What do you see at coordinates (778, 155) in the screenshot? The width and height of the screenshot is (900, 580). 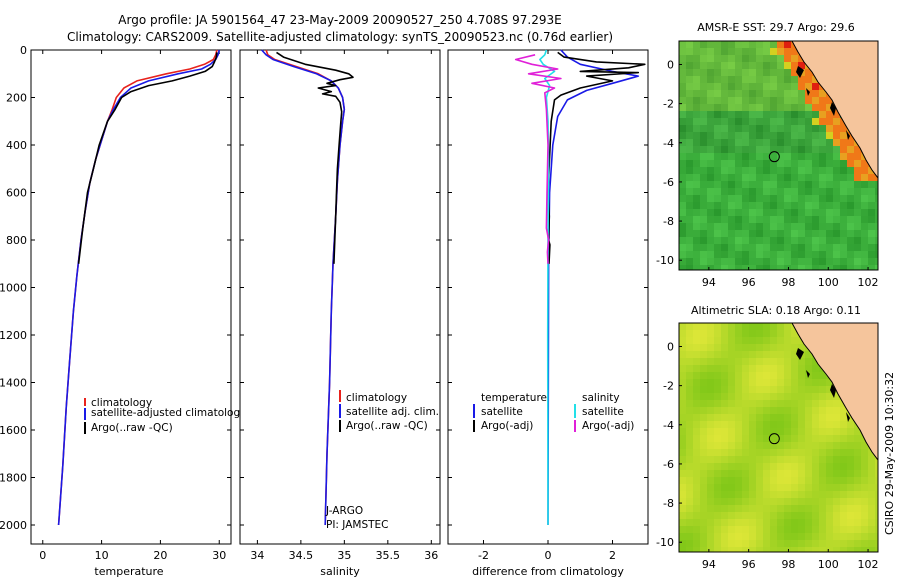 I see `sst-map-frame` at bounding box center [778, 155].